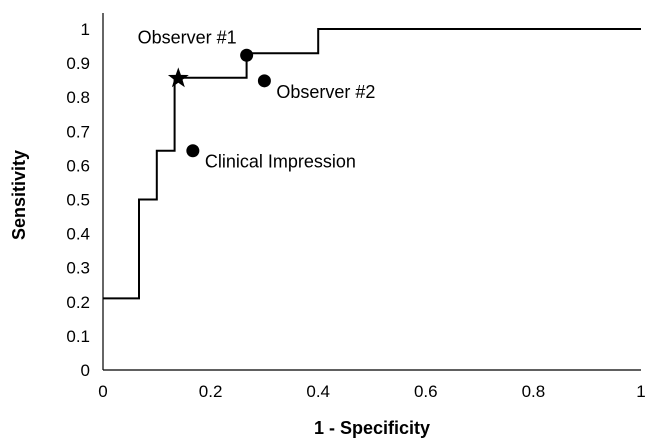 The height and width of the screenshot is (439, 646). I want to click on markers-group, so click(219, 103).